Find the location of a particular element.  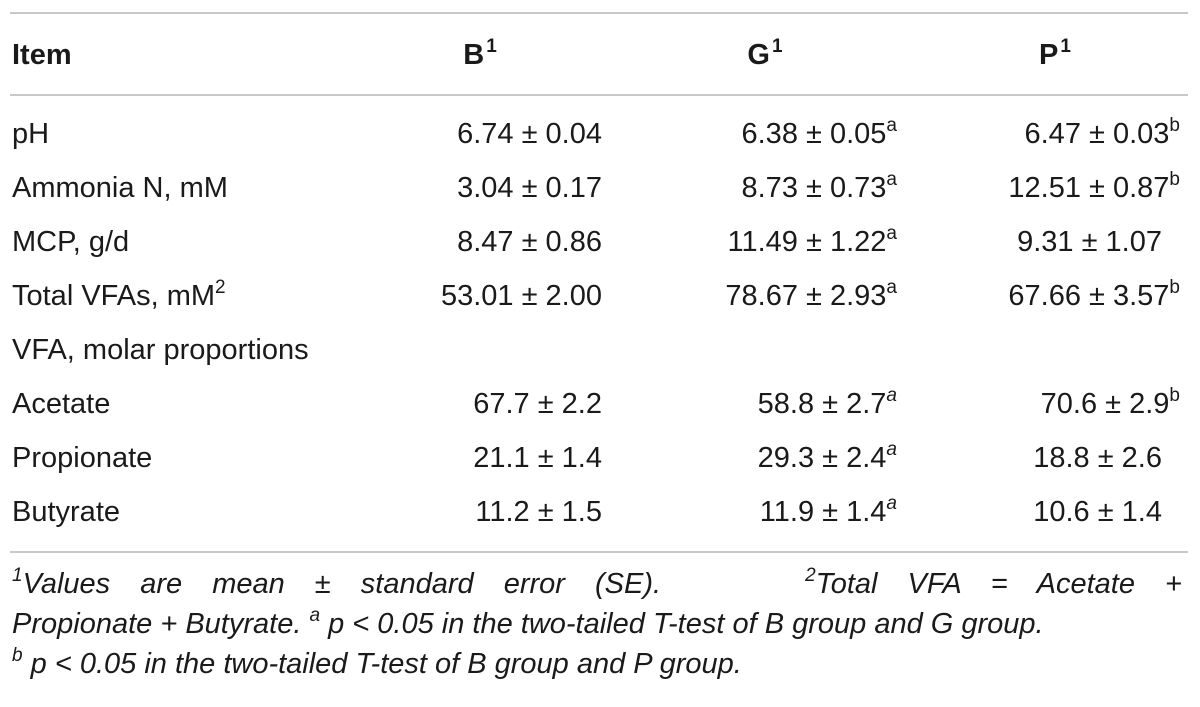

header-g-sup: 1 is located at coordinates (777, 46).